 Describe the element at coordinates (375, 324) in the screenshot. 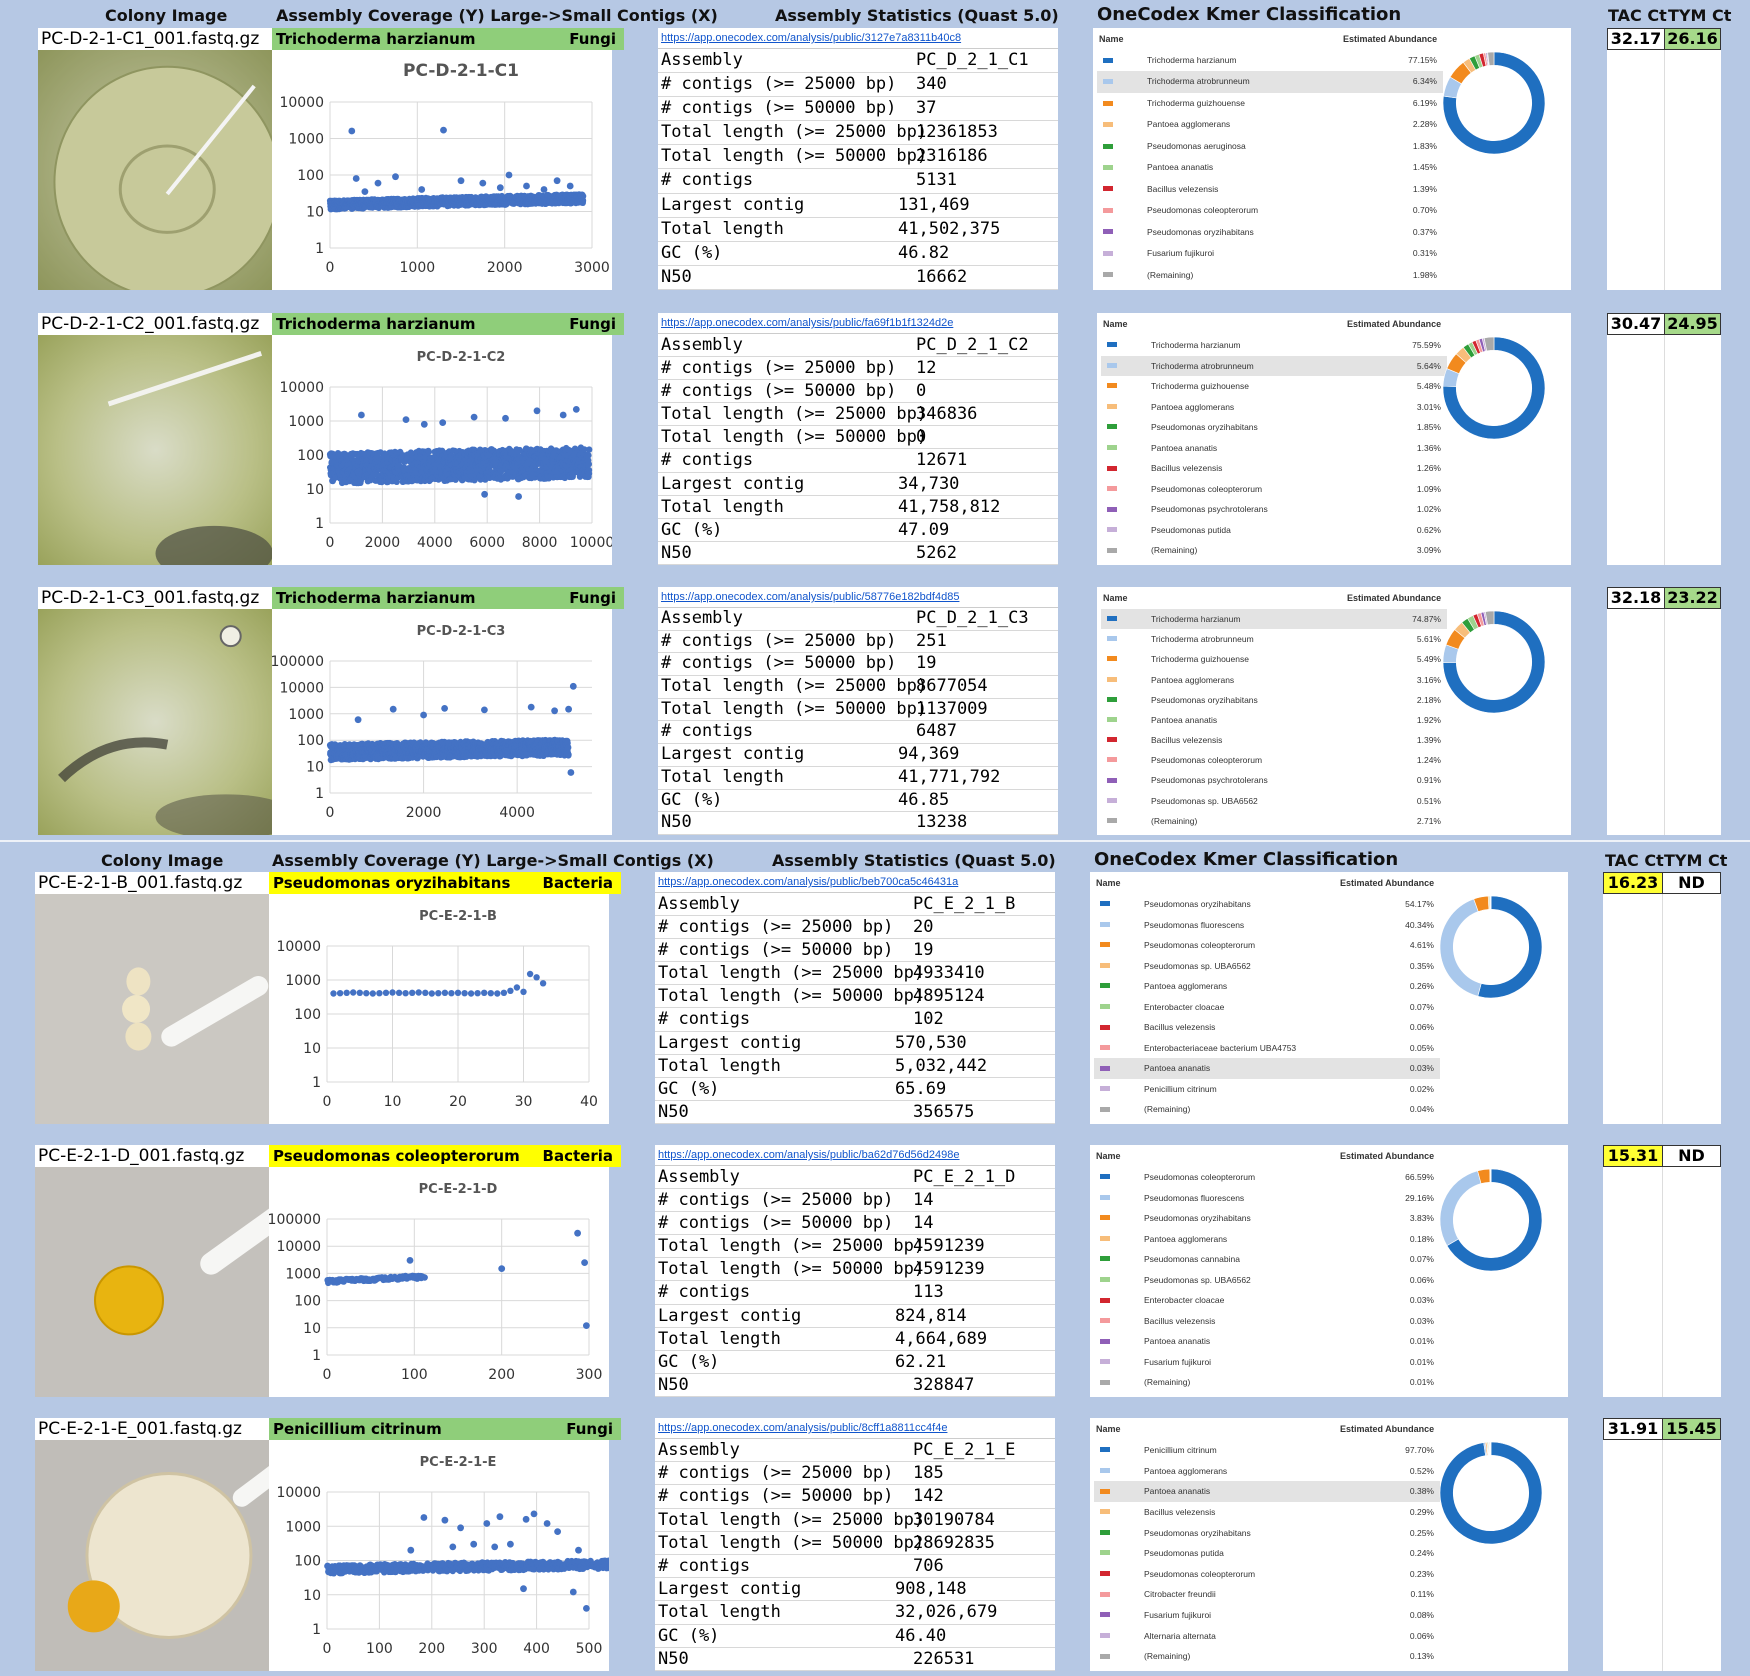

I see `organism-name: Trichoderma harzianum` at that location.